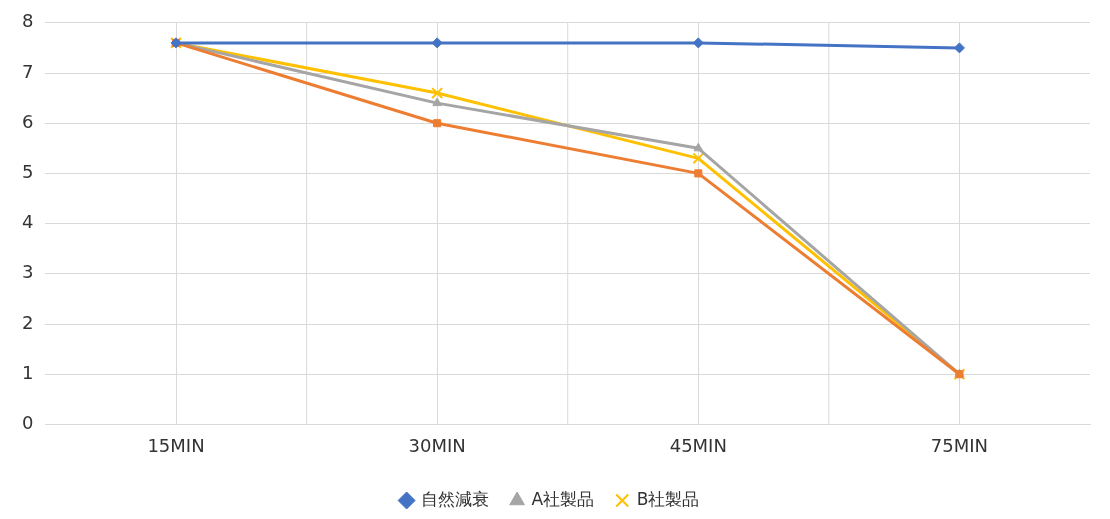 The width and height of the screenshot is (1110, 519). Describe the element at coordinates (28, 21) in the screenshot. I see `y-tick-label: 8` at that location.